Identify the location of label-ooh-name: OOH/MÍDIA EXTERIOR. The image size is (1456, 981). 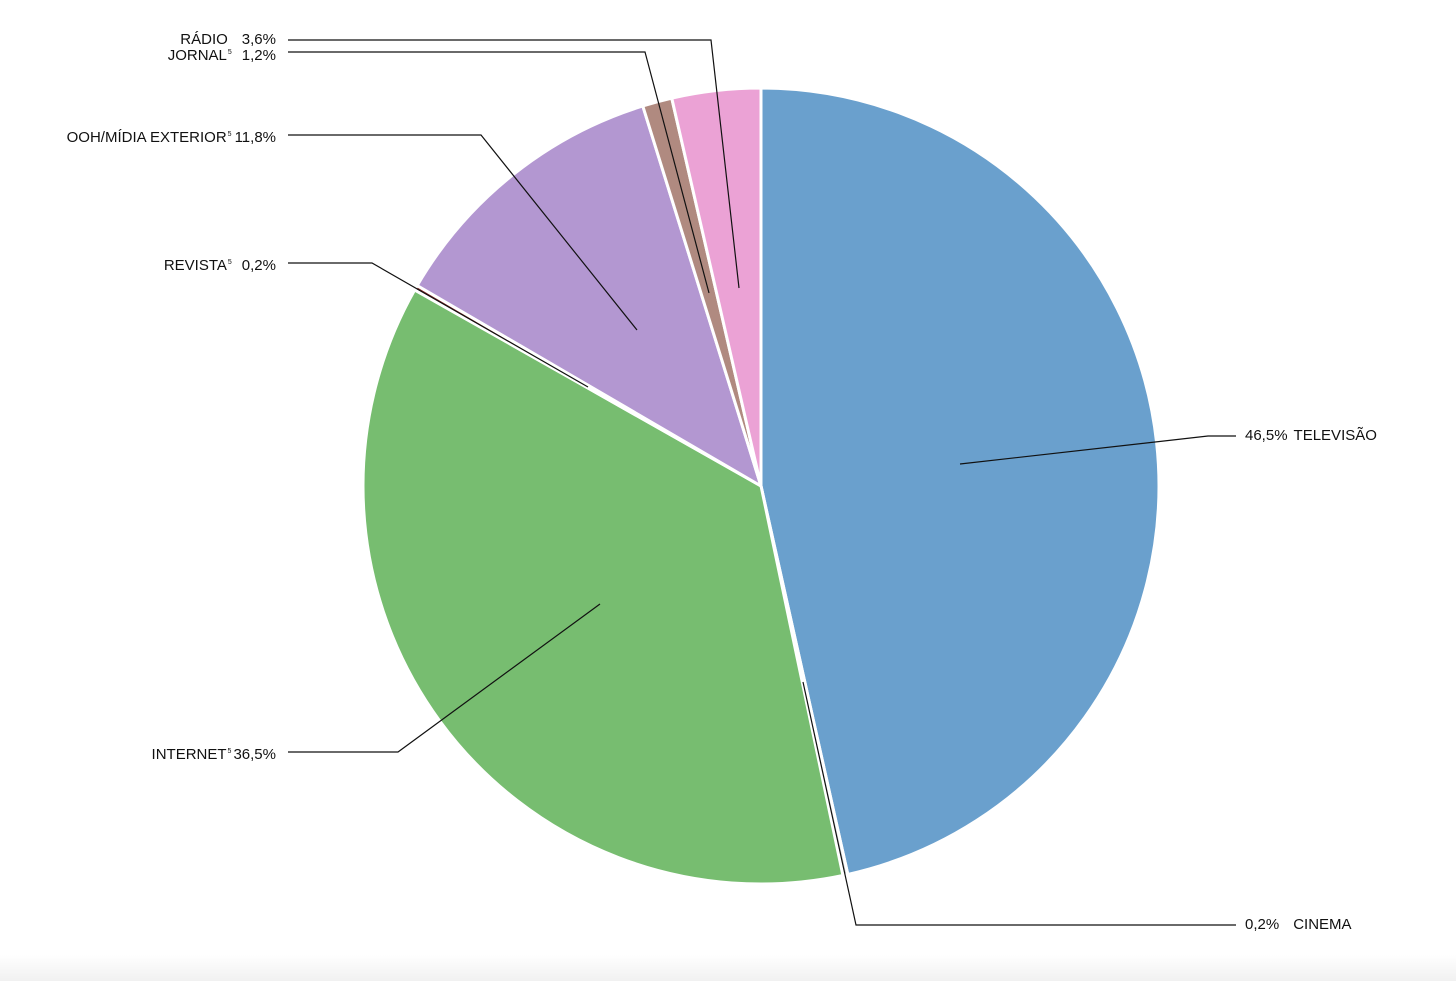
(146, 137).